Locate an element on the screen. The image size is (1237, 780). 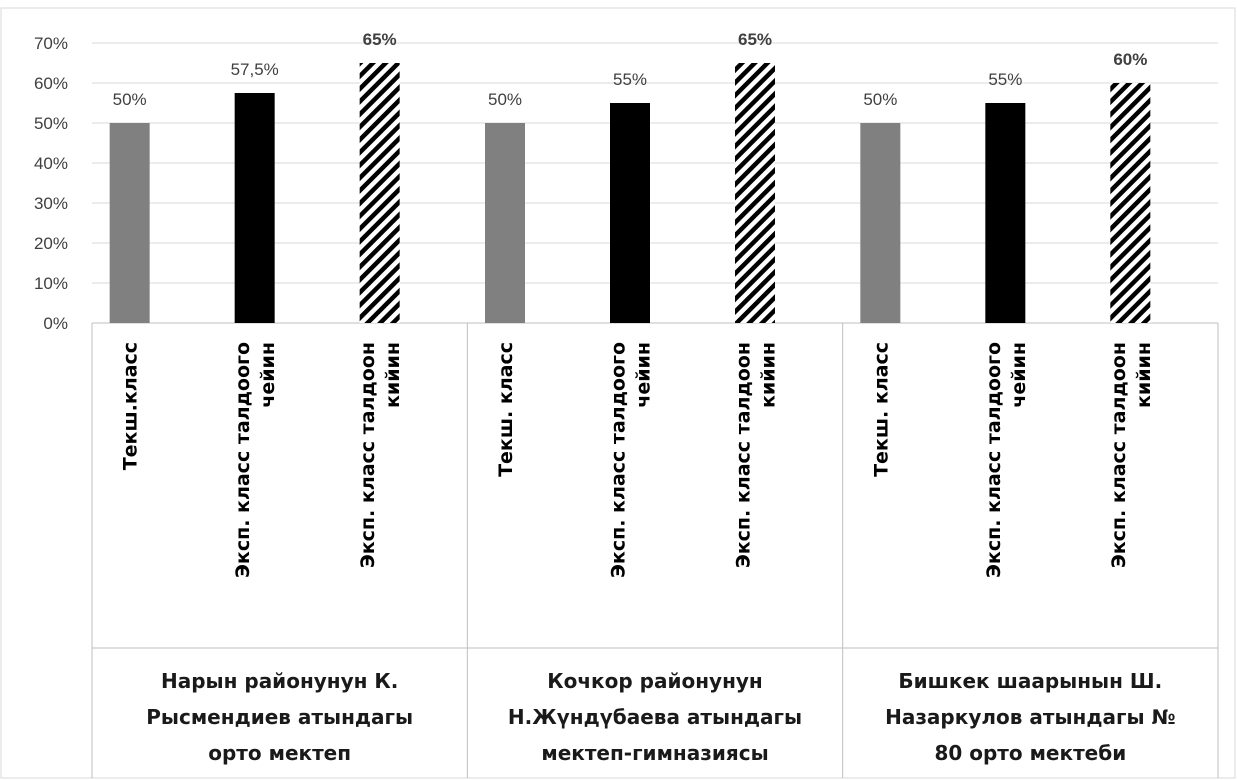
y-axis: 0% 10% 20% 30% 40% 50% 60% 70% is located at coordinates (51, 183).